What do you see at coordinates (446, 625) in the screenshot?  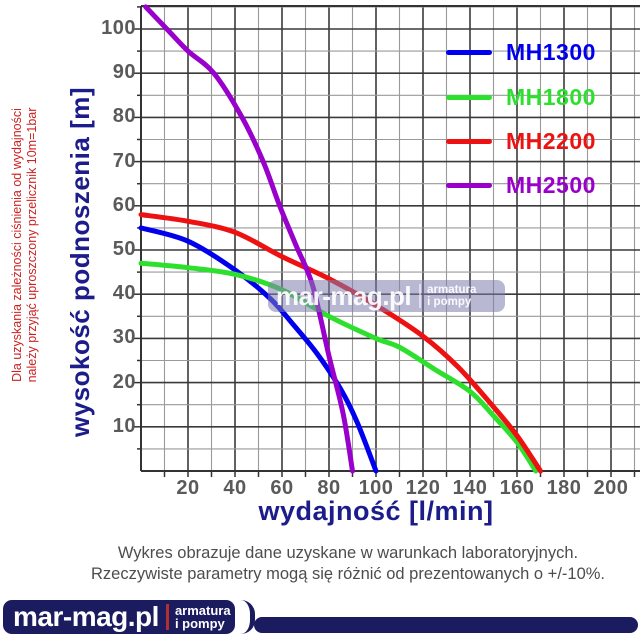 I see `footer-bar` at bounding box center [446, 625].